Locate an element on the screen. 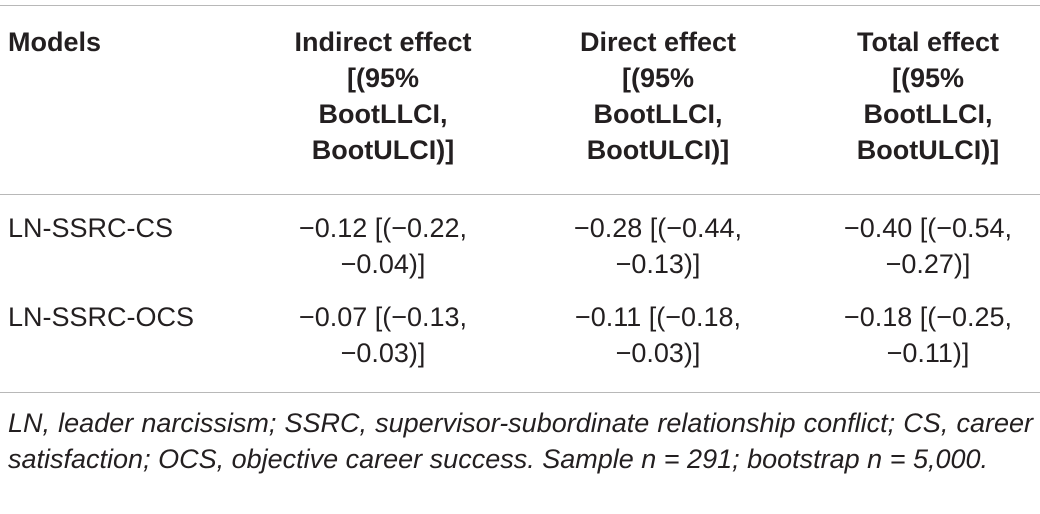  row-2-indirect: −0.07 [(−0.13, −0.03)] is located at coordinates (383, 335).